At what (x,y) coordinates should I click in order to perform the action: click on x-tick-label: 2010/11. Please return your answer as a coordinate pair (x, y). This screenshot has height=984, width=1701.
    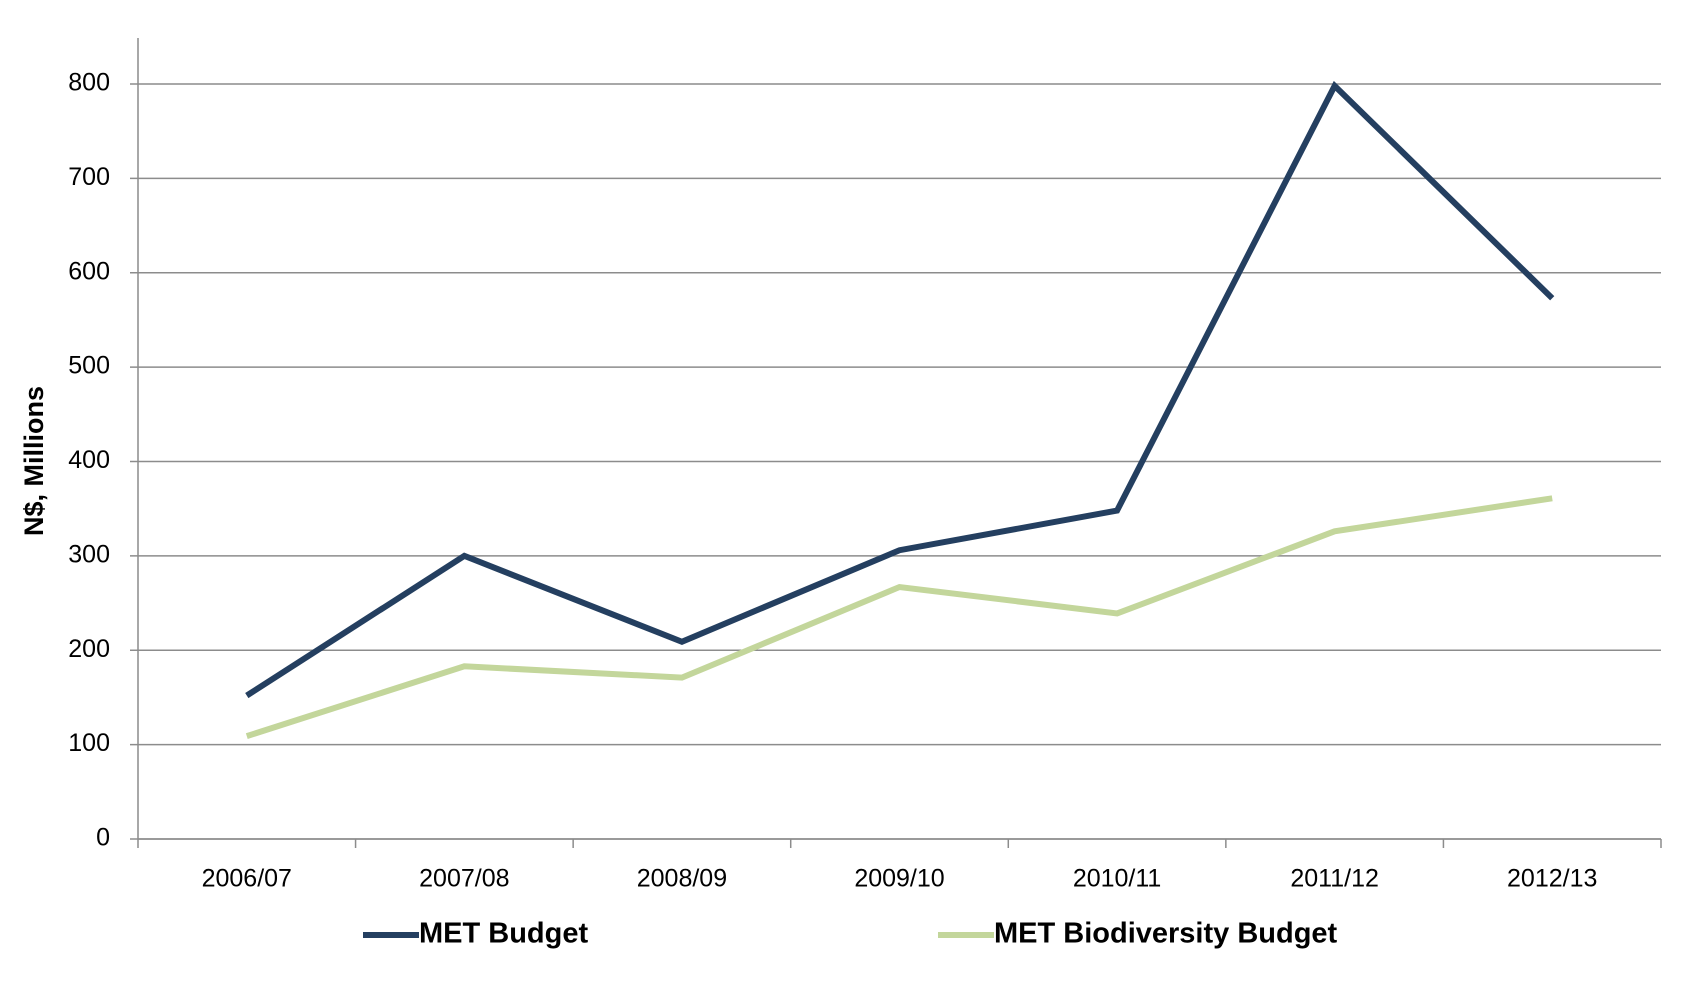
    Looking at the image, I should click on (1117, 879).